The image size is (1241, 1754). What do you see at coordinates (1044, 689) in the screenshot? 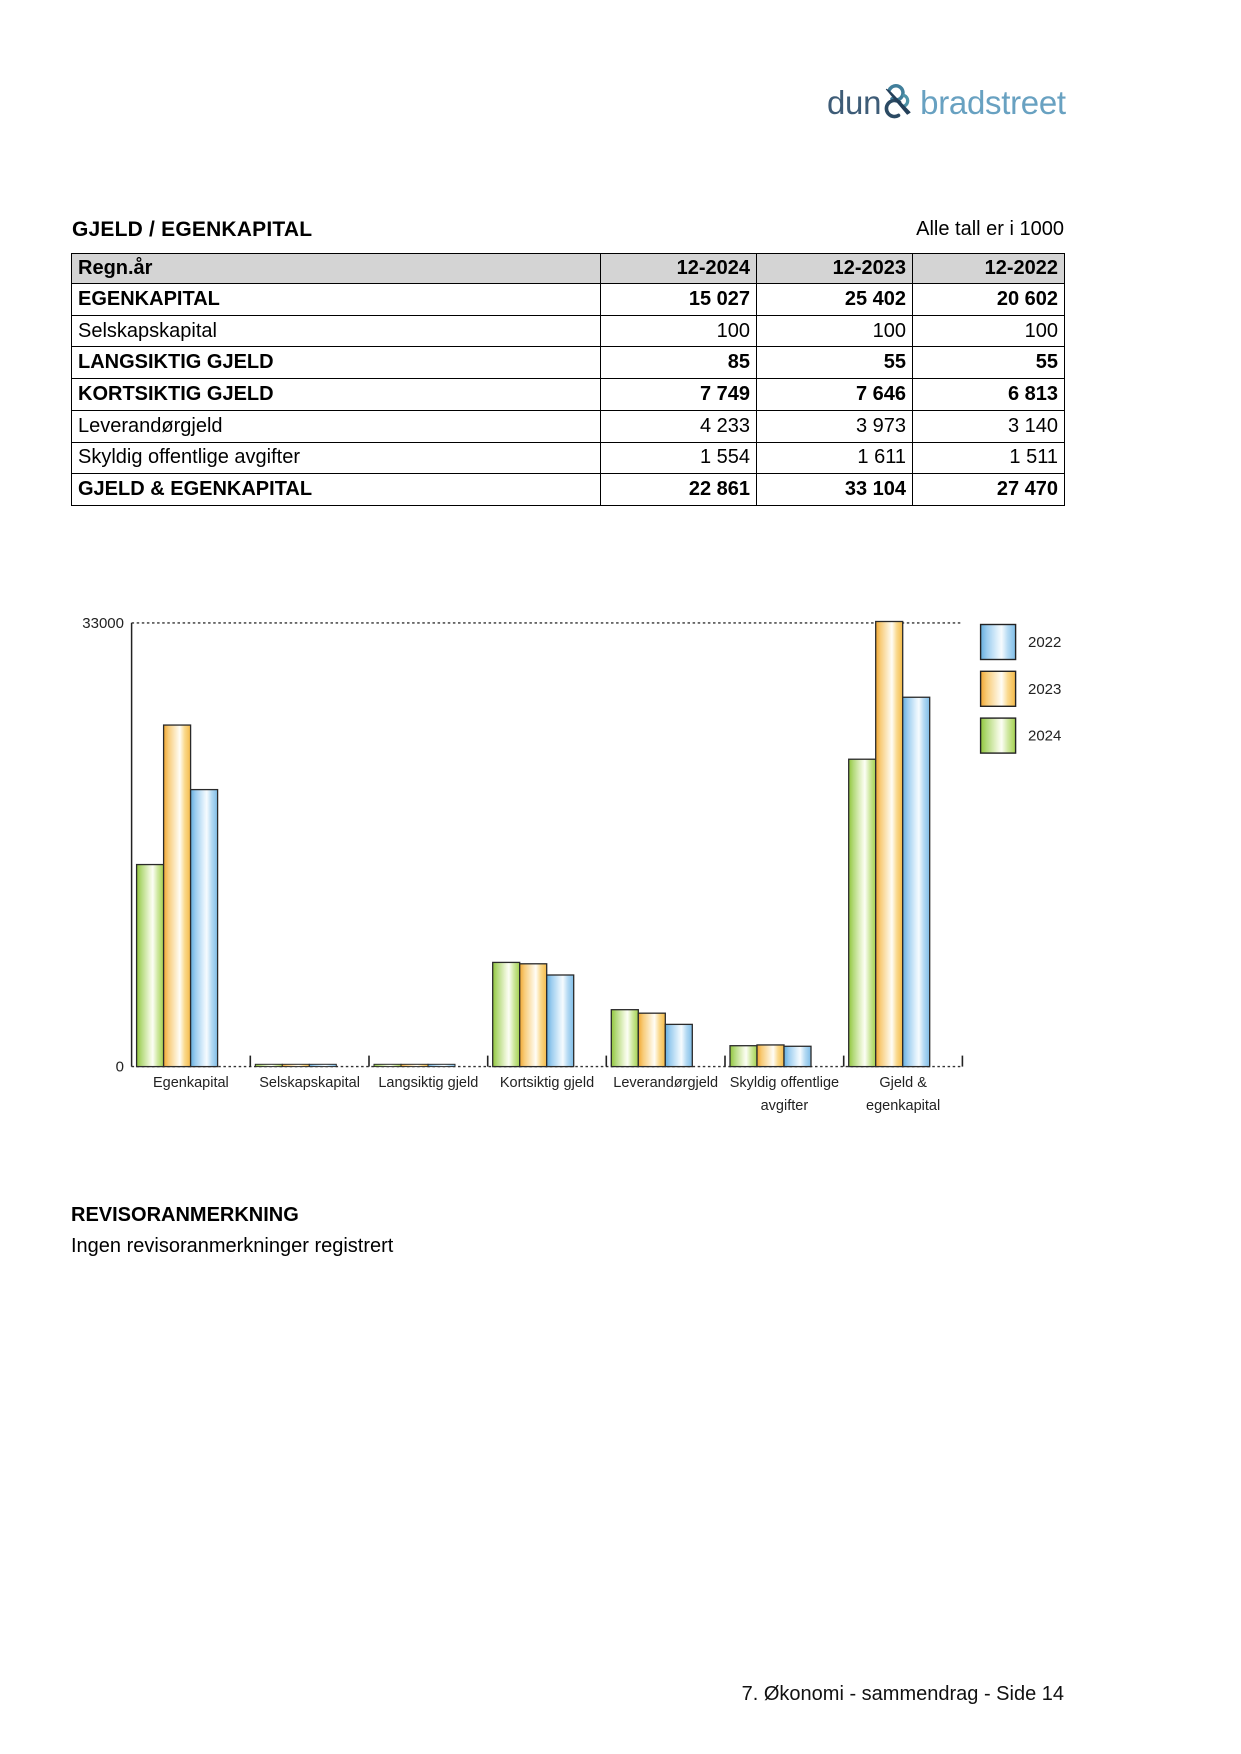
I see `svg-text: 2023` at bounding box center [1044, 689].